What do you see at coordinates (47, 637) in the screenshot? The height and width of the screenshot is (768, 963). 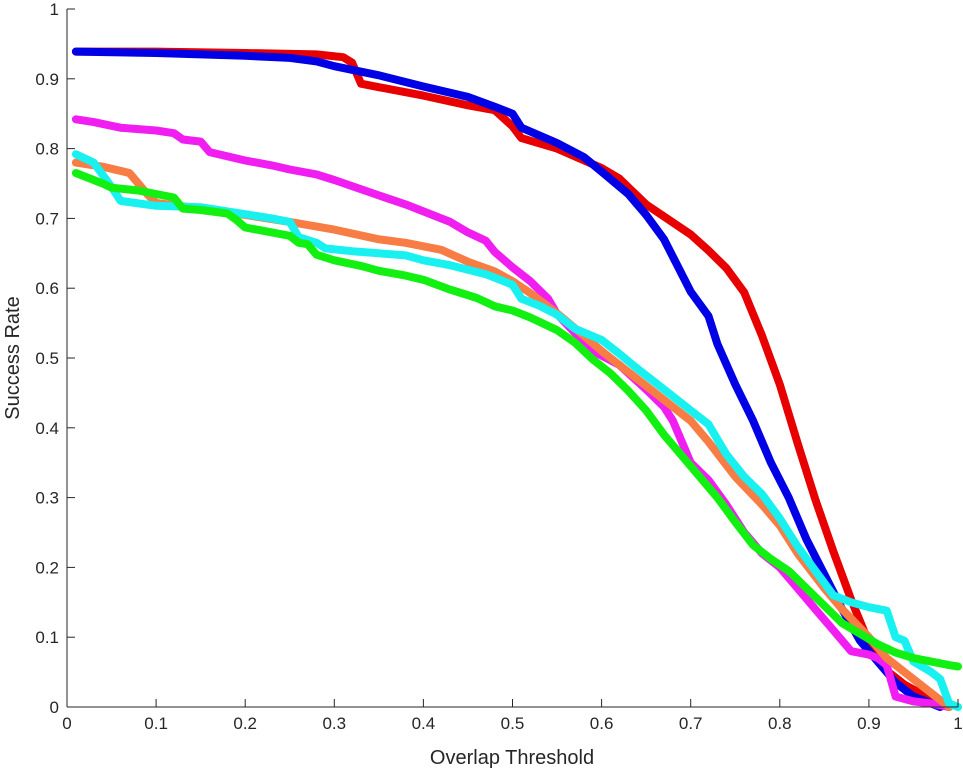 I see `y-tick-label: 0.1` at bounding box center [47, 637].